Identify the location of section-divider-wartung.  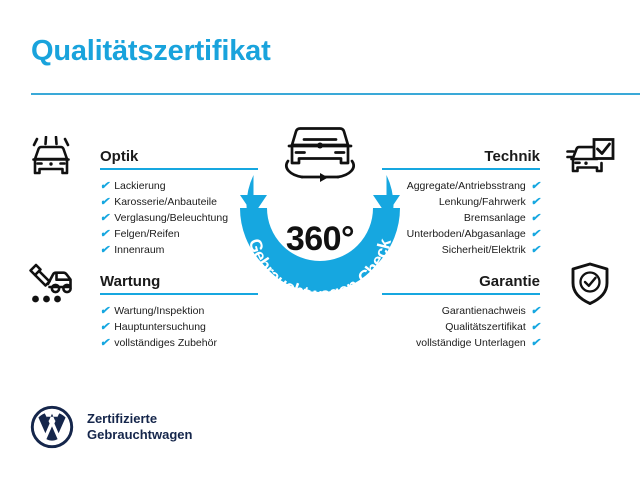
(179, 294).